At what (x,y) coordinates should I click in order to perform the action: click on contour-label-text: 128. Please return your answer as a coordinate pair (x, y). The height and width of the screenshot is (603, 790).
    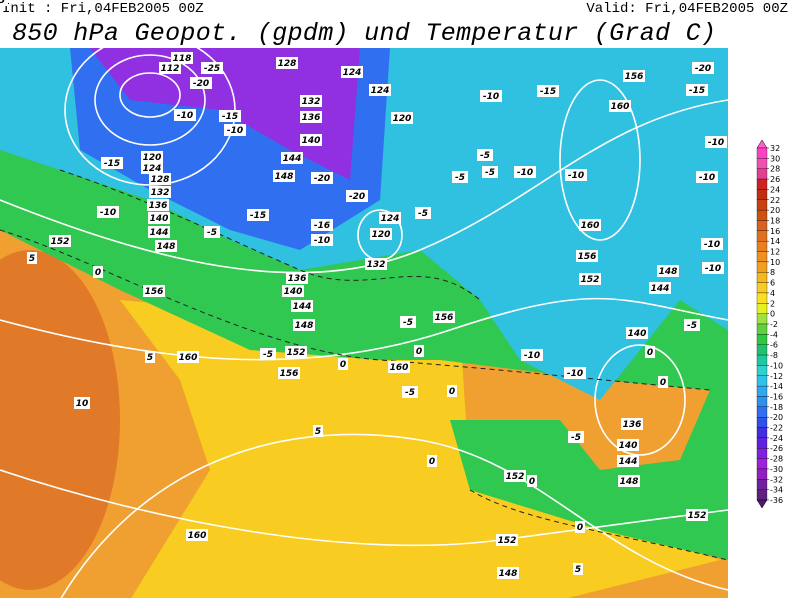
    Looking at the image, I should click on (160, 180).